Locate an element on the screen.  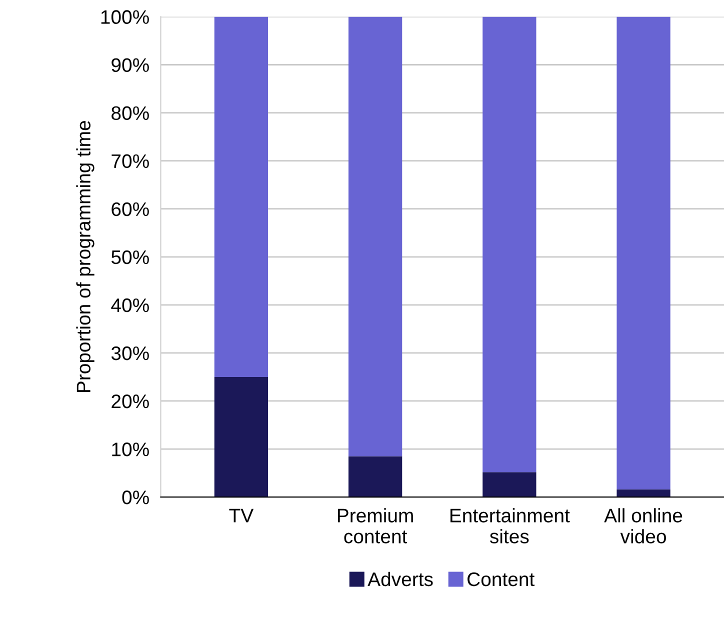
y-tick-label: 0% is located at coordinates (135, 497).